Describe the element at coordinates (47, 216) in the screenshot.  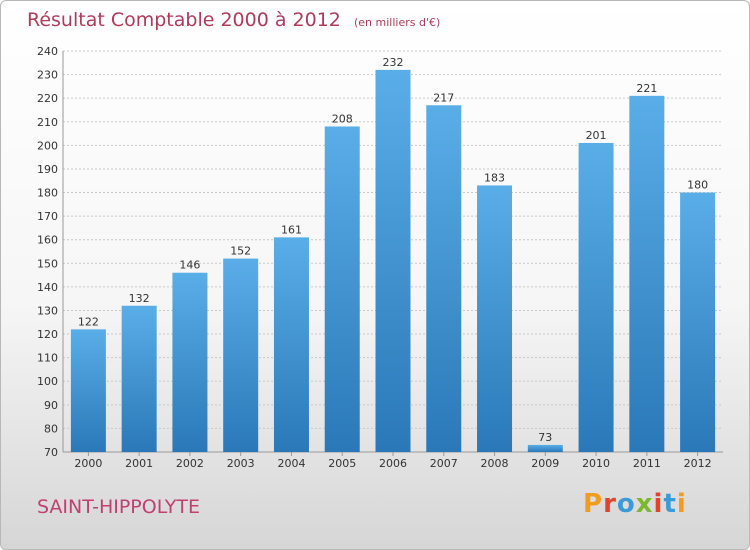
I see `y-tick-label: 170` at that location.